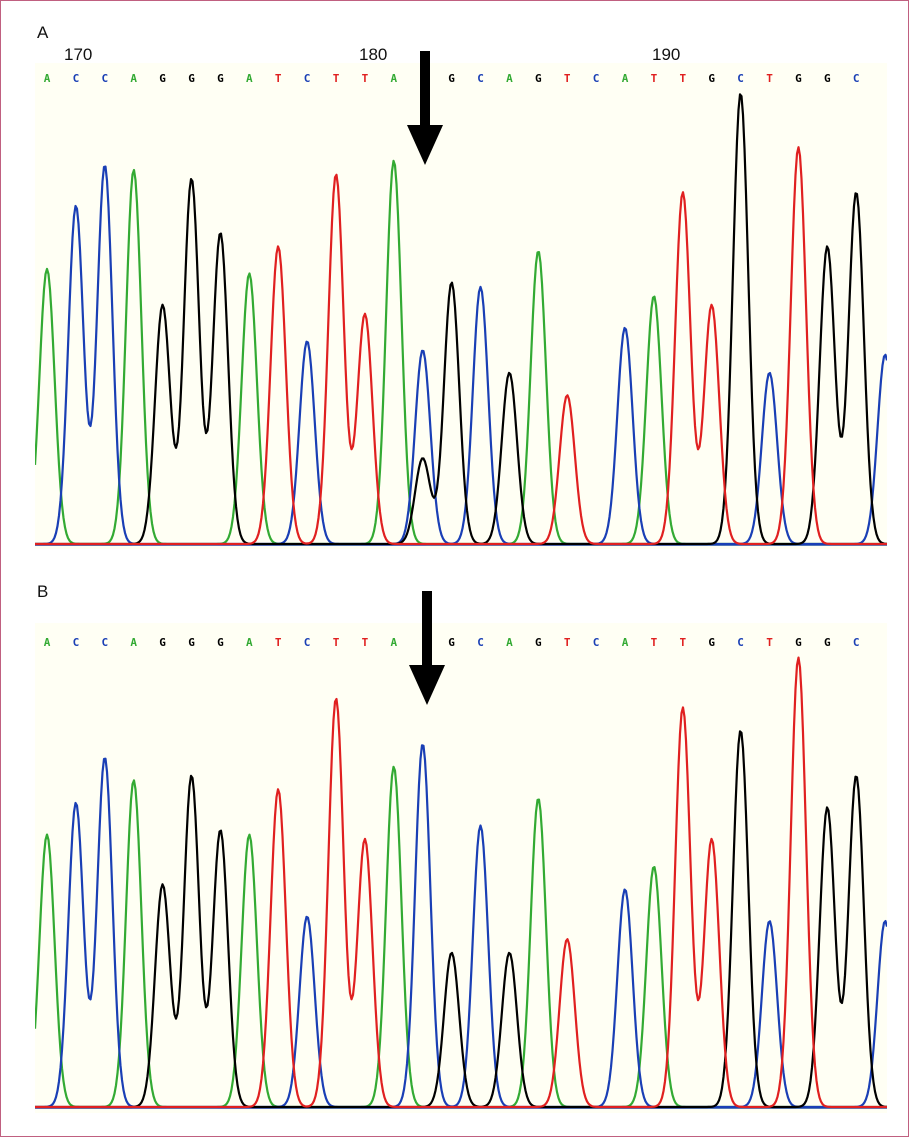 Image resolution: width=909 pixels, height=1137 pixels. What do you see at coordinates (78, 54) in the screenshot?
I see `position-label-170: 170` at bounding box center [78, 54].